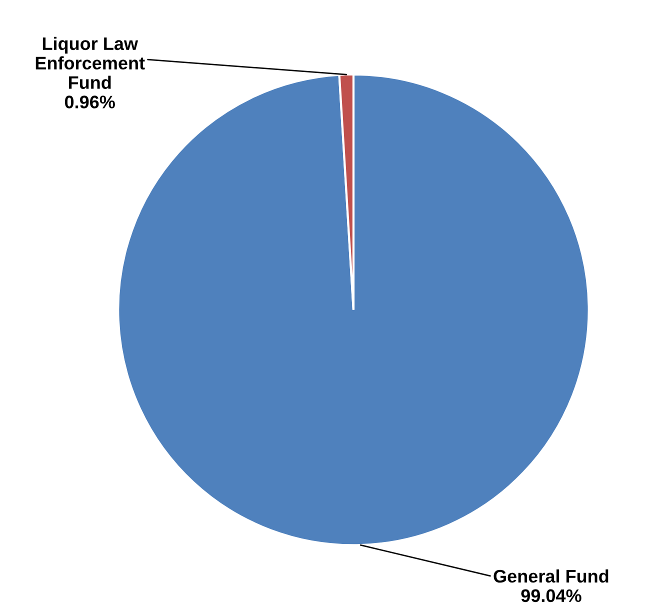 The image size is (648, 611). I want to click on slice-label: General Fund, so click(551, 576).